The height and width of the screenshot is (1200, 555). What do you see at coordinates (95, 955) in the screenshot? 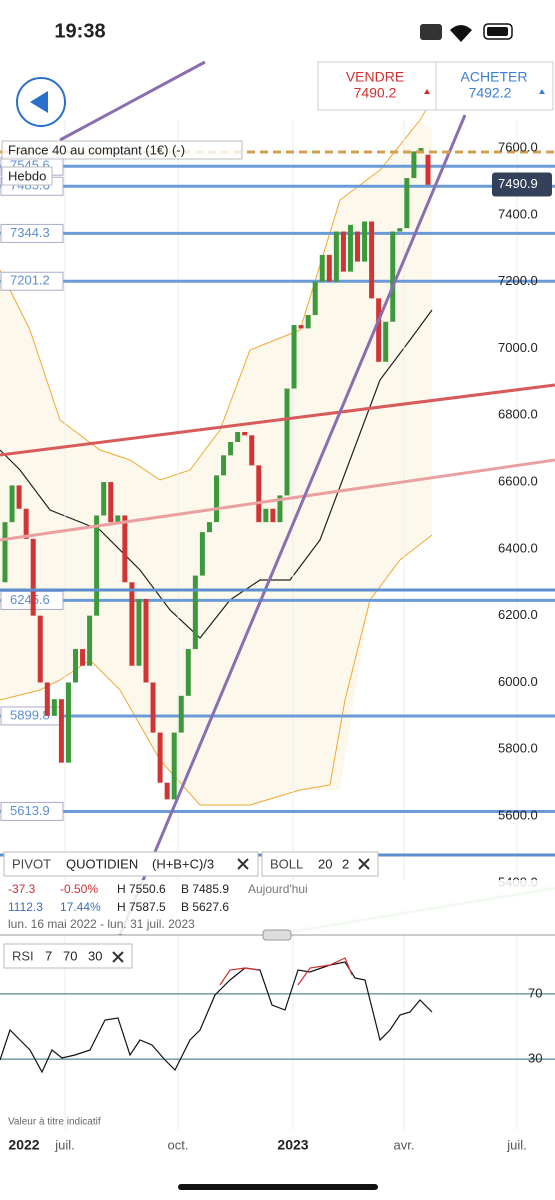
I see `rsi-lower: 30` at bounding box center [95, 955].